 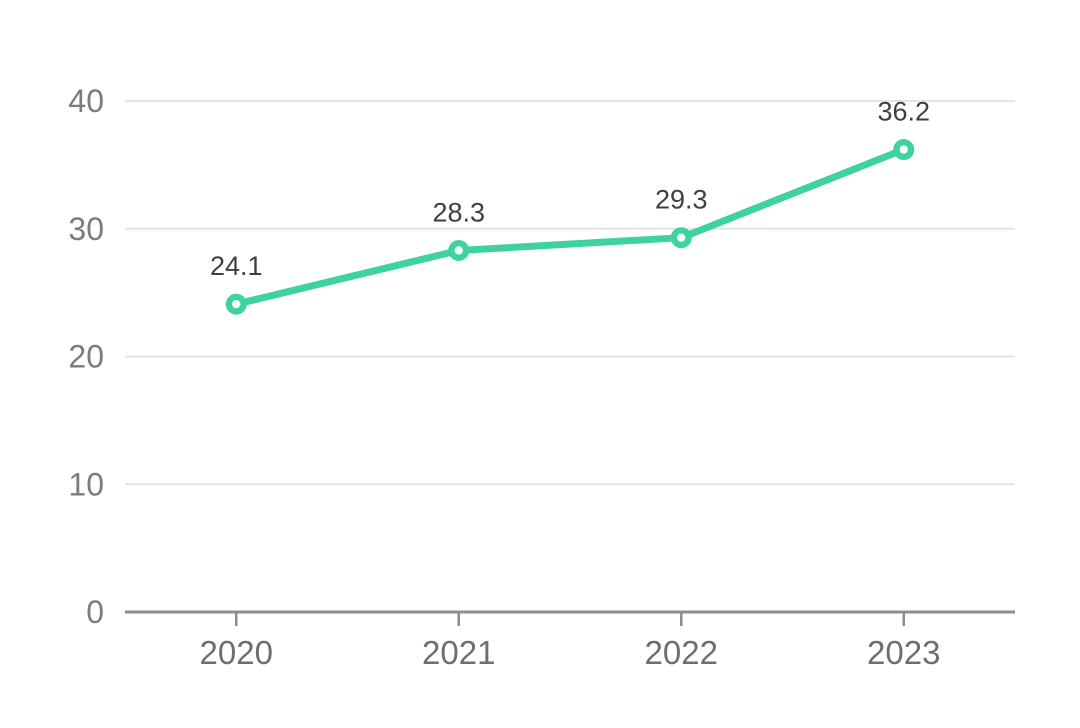 I want to click on y-axis-tick-label: 40, so click(x=86, y=101).